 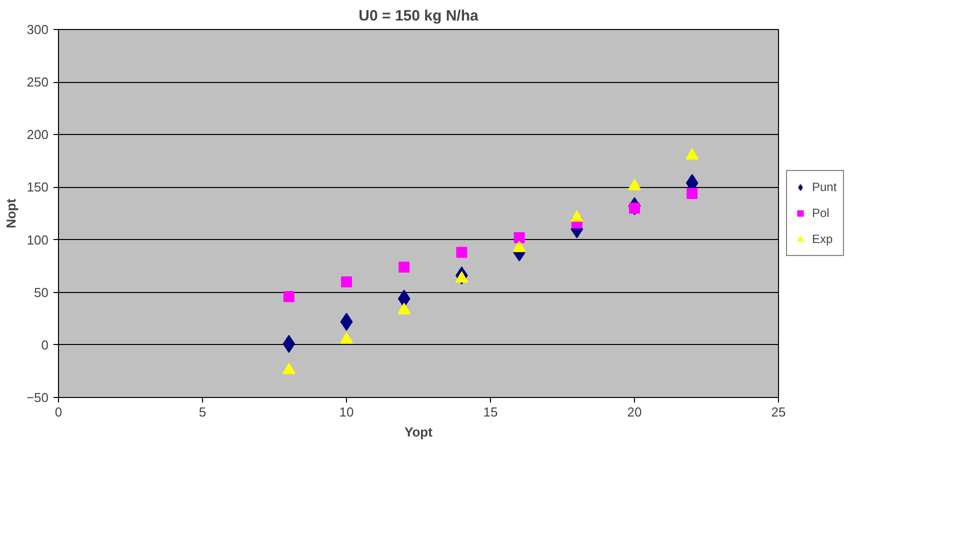 What do you see at coordinates (37, 397) in the screenshot?
I see `y-tick-label: −50` at bounding box center [37, 397].